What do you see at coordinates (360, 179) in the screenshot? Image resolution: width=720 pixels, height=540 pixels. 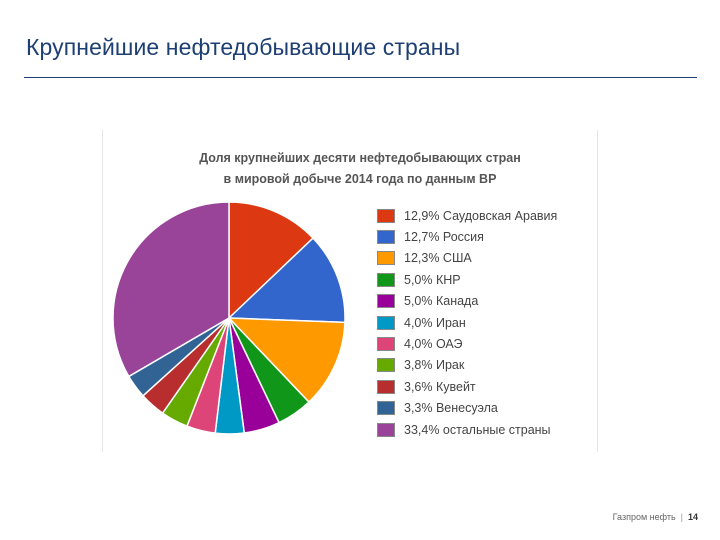 I see `chart-title-line-2: в мировой добыче 2014 года по данным BP` at bounding box center [360, 179].